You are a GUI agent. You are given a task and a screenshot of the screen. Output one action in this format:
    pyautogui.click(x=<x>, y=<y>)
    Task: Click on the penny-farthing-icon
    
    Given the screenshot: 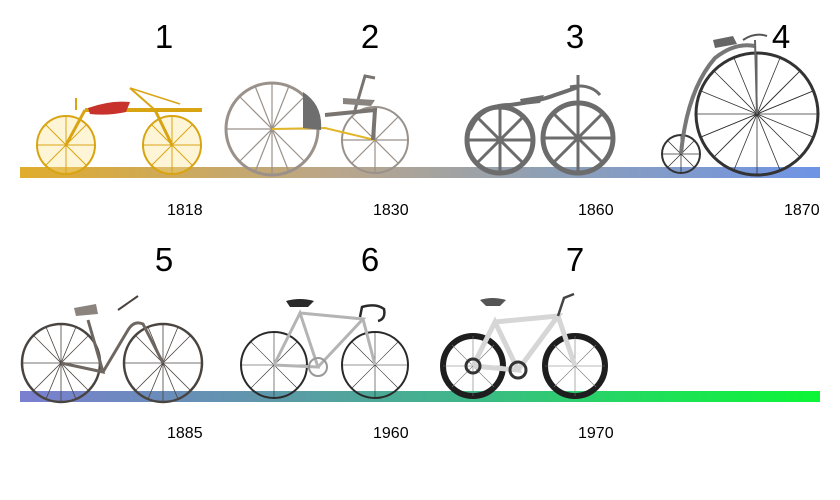 What is the action you would take?
    pyautogui.click(x=740, y=105)
    